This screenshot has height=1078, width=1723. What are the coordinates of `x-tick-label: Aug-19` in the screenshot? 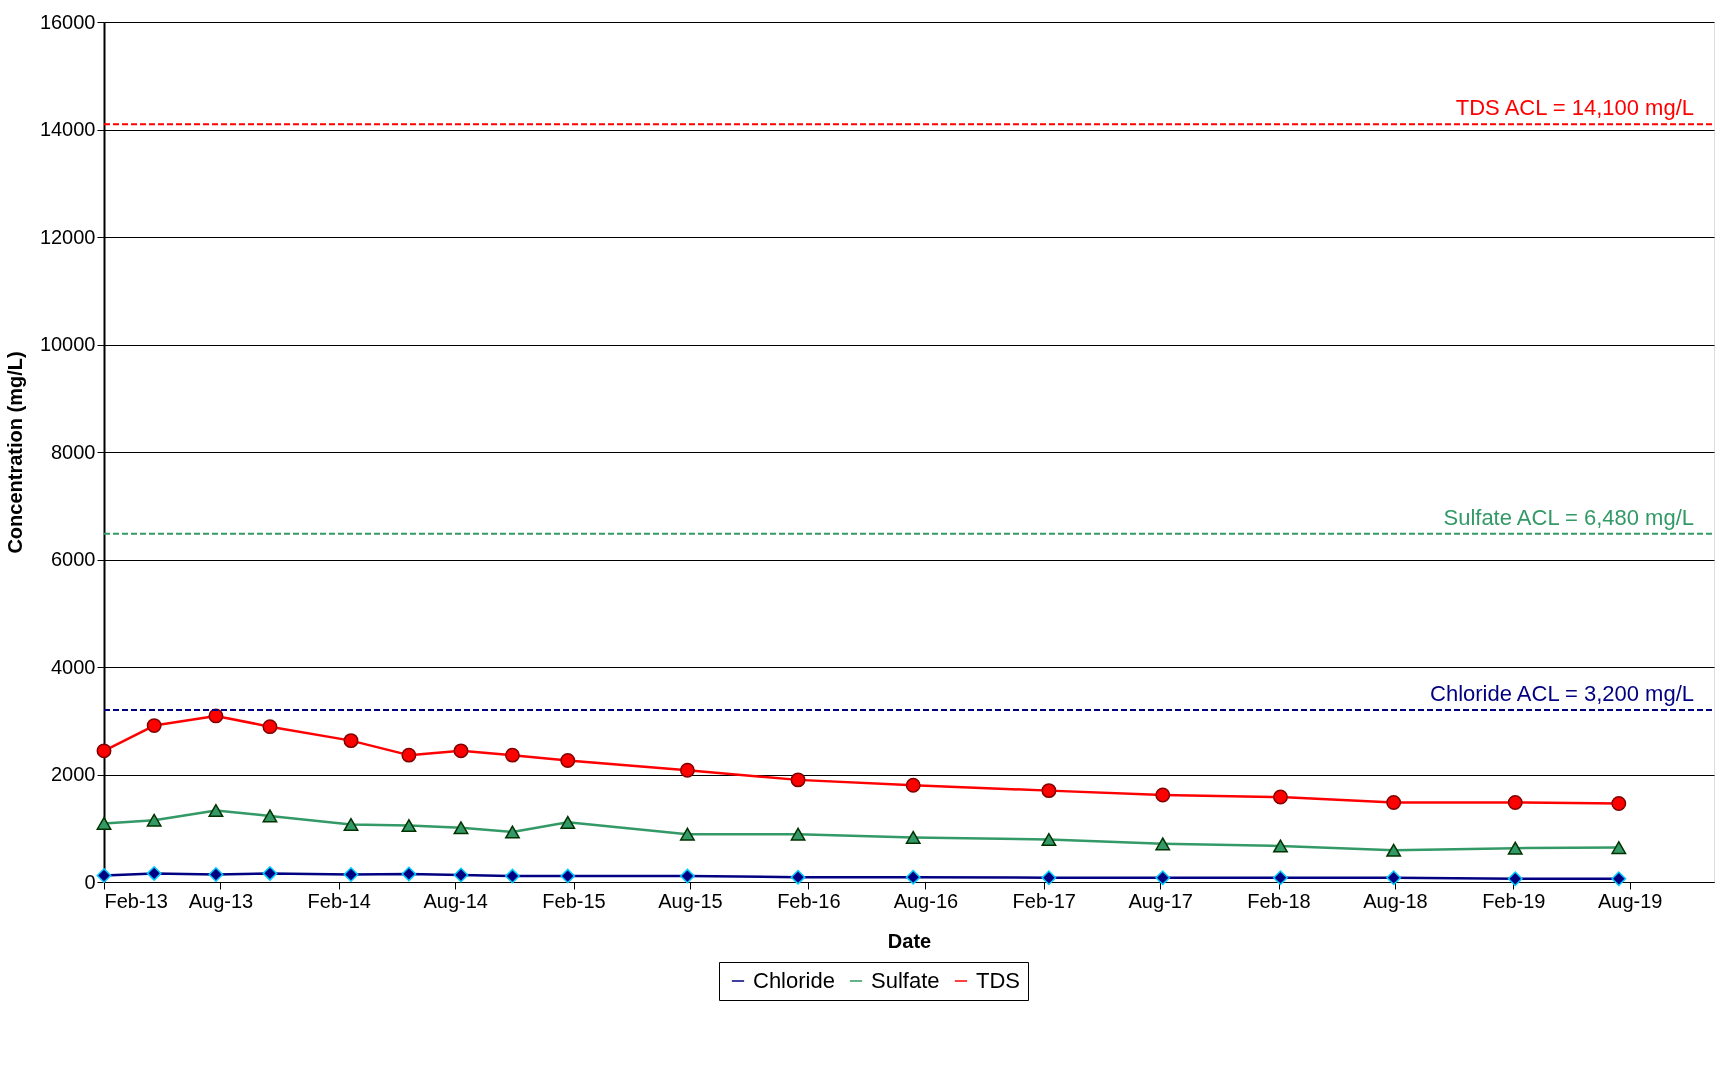 It's located at (1630, 900).